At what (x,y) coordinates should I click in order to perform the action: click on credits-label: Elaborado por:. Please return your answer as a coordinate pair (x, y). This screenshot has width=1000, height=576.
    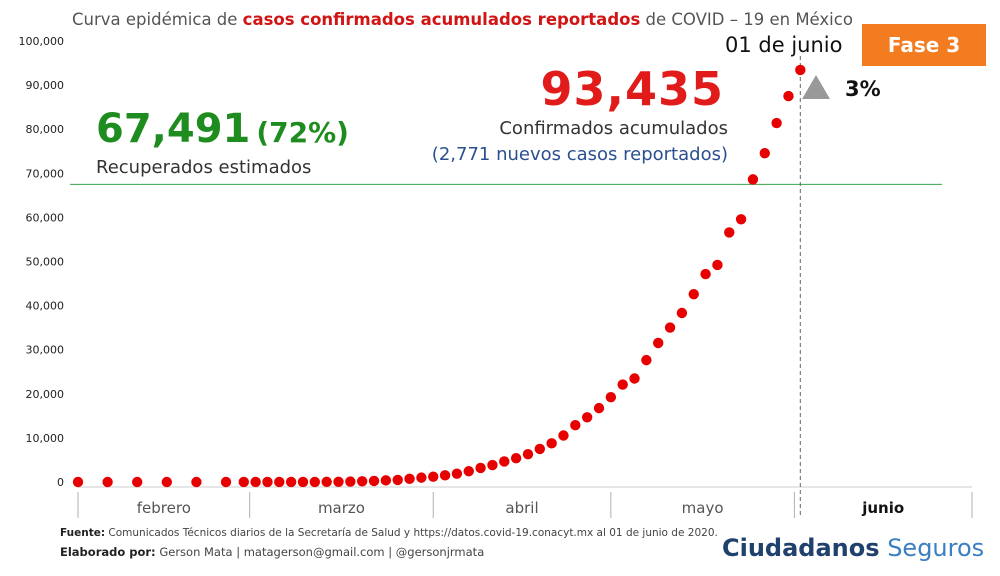
    Looking at the image, I should click on (108, 552).